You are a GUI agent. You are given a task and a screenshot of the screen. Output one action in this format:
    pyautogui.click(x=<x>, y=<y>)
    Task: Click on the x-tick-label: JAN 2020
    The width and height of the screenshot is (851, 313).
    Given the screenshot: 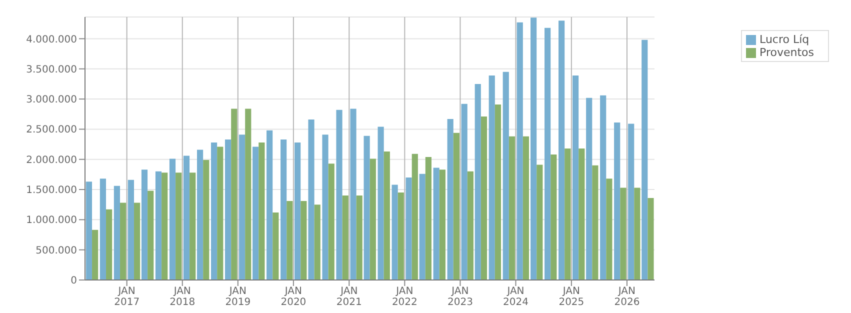 What is the action you would take?
    pyautogui.click(x=293, y=297)
    